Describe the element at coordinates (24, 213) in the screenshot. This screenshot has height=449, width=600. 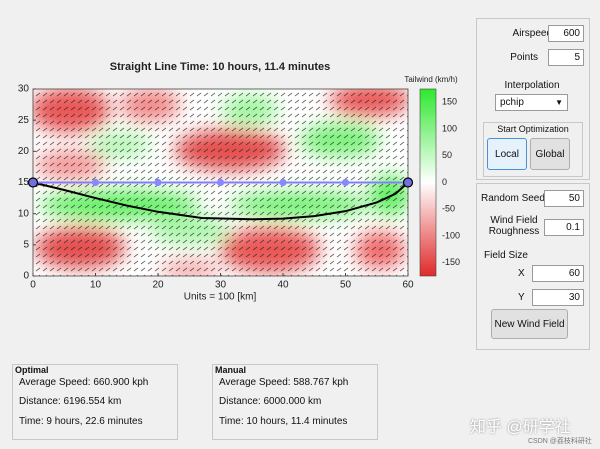
I see `y-tick-label: 10` at that location.